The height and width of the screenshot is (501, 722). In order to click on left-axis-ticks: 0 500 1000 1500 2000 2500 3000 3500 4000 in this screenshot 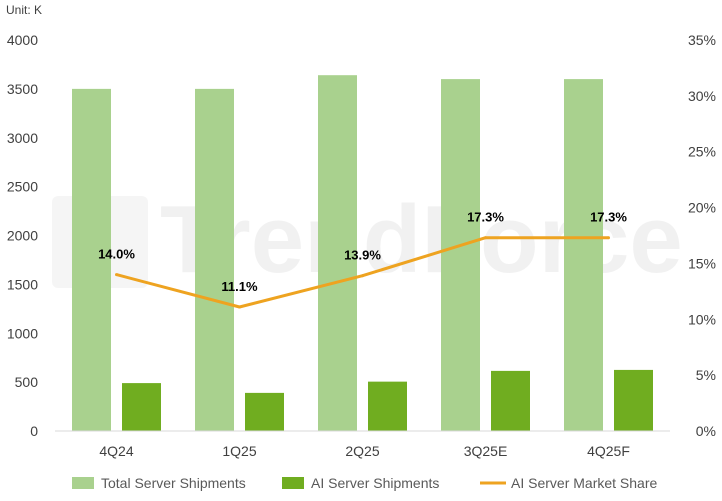, I will do `click(22, 235)`.